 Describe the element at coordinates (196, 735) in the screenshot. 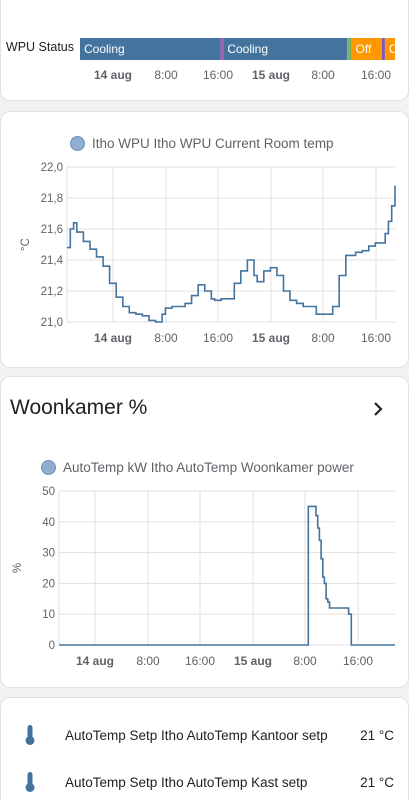

I see `entity-name: AutoTemp Setp Itho AutoTemp Kantoor setp` at that location.